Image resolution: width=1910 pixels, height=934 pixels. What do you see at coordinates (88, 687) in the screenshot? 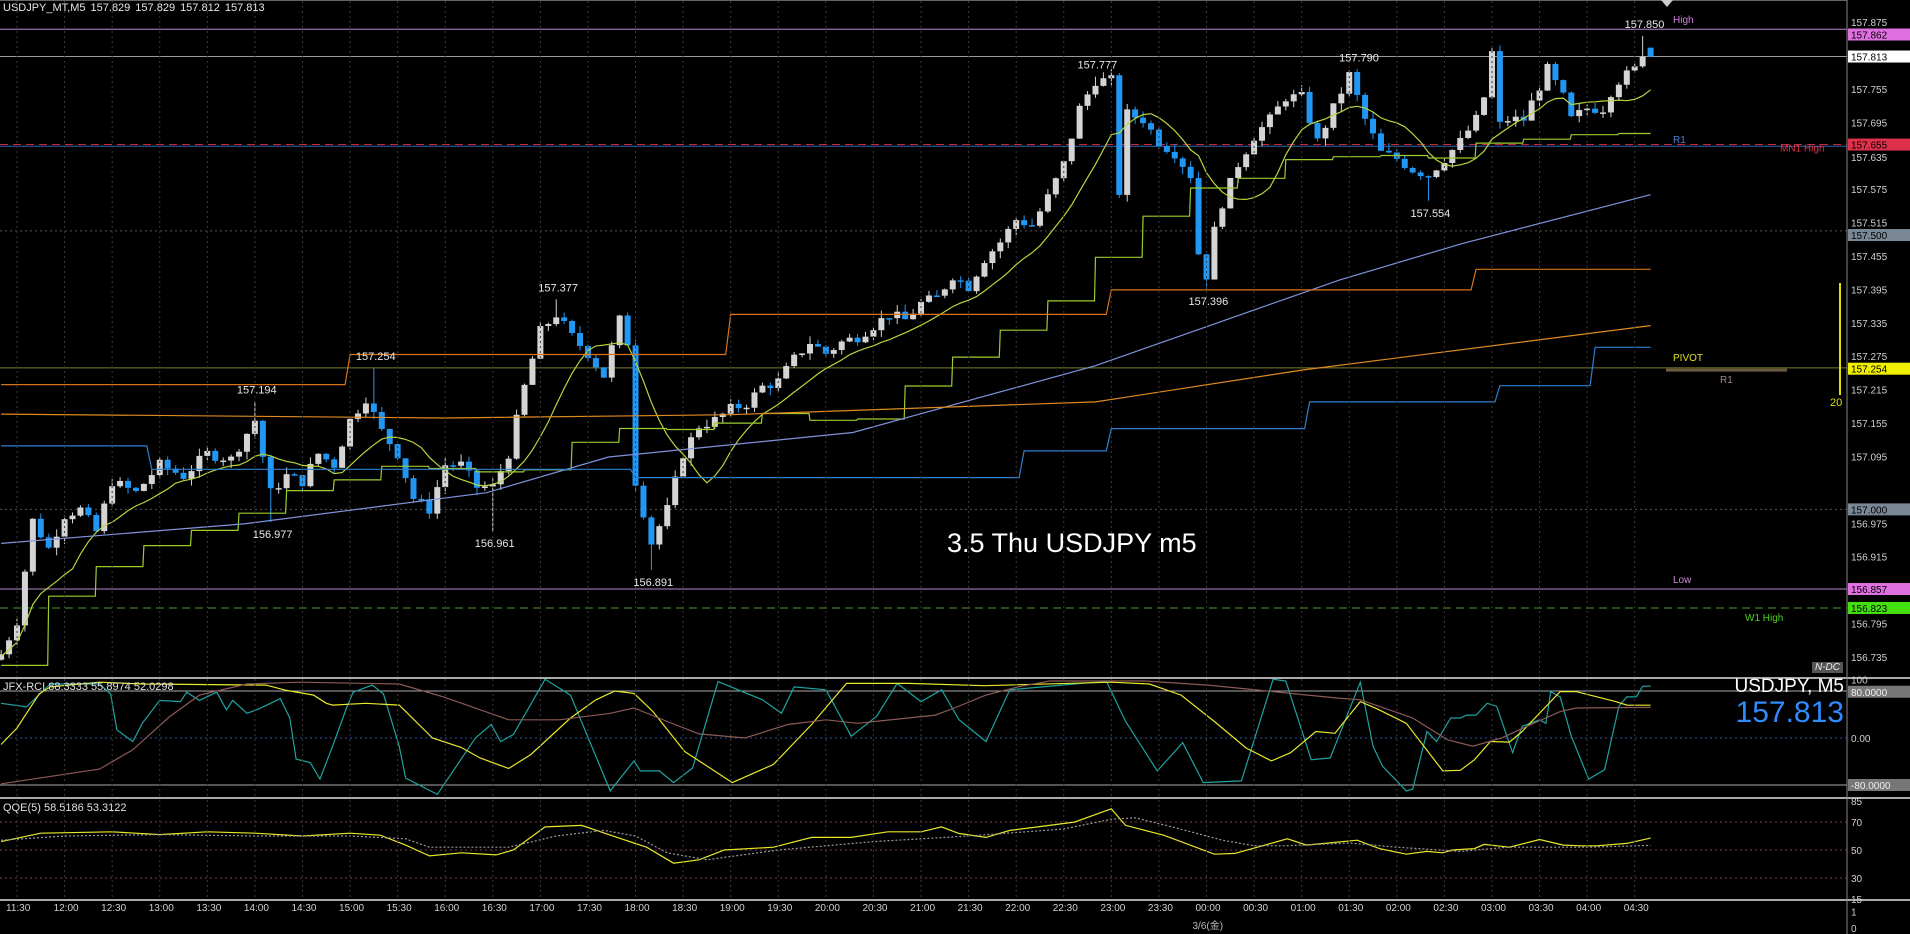
I see `rci-title: JFX-RCI 88.3333 55.8974 52.0298` at bounding box center [88, 687].